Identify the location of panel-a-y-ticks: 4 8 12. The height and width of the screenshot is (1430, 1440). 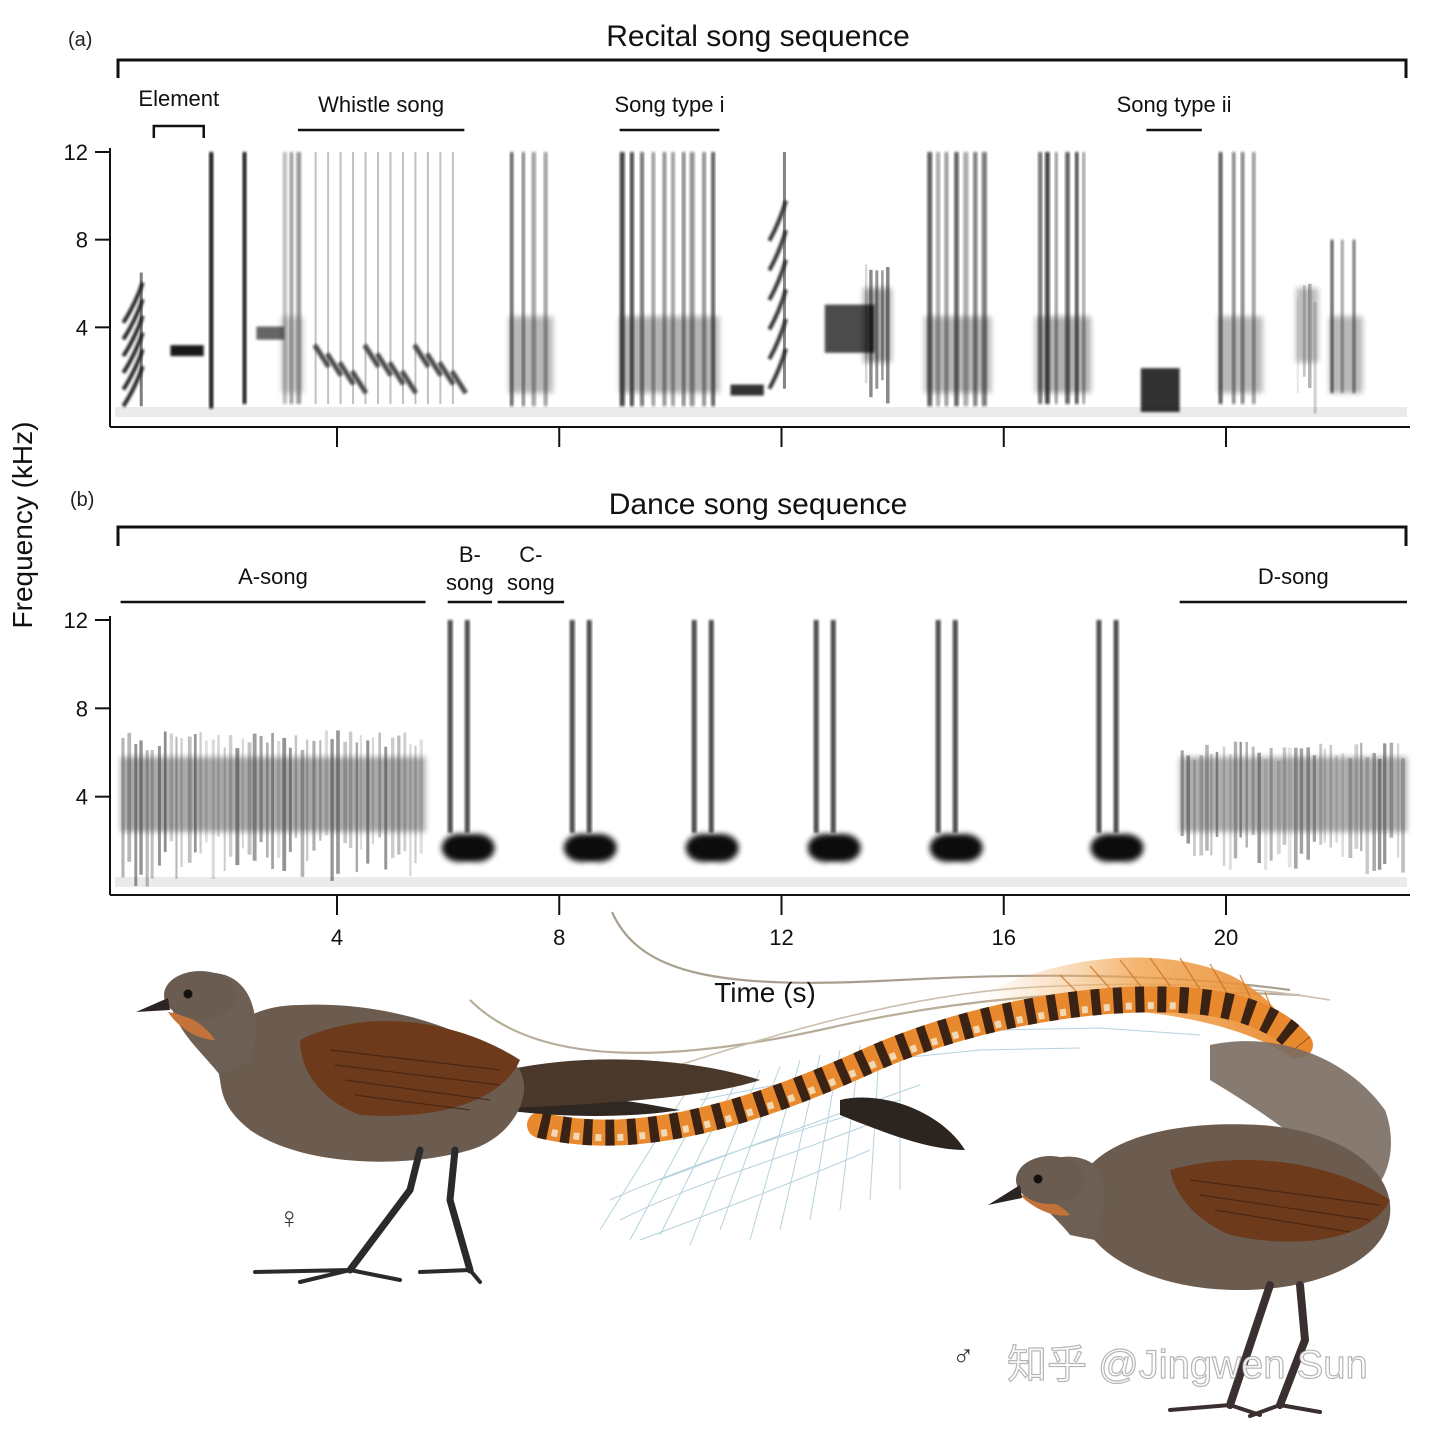
(87, 240).